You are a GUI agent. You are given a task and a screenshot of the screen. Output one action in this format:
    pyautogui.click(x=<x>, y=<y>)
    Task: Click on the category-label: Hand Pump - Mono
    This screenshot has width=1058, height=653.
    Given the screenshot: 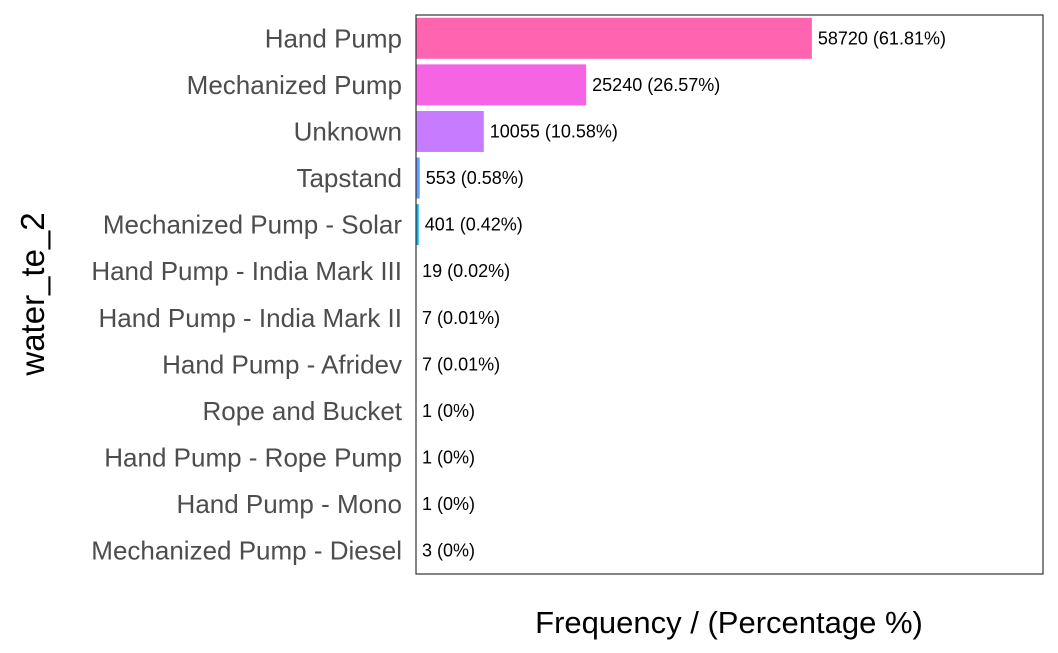 What is the action you would take?
    pyautogui.click(x=289, y=504)
    